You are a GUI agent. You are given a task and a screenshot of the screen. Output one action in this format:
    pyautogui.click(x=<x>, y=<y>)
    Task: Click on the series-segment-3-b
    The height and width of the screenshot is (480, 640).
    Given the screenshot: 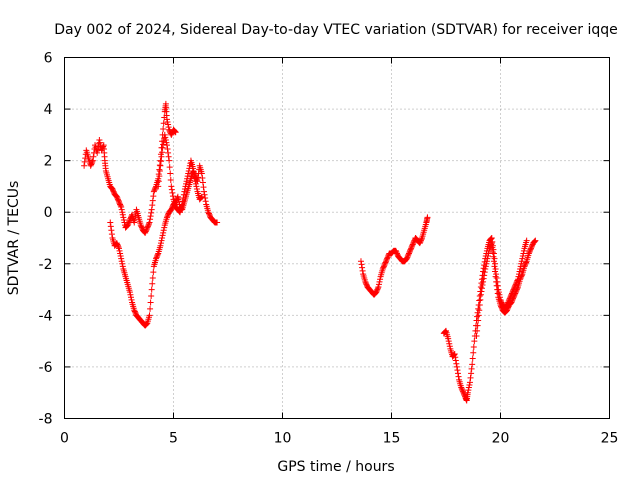 What is the action you would take?
    pyautogui.click(x=506, y=288)
    